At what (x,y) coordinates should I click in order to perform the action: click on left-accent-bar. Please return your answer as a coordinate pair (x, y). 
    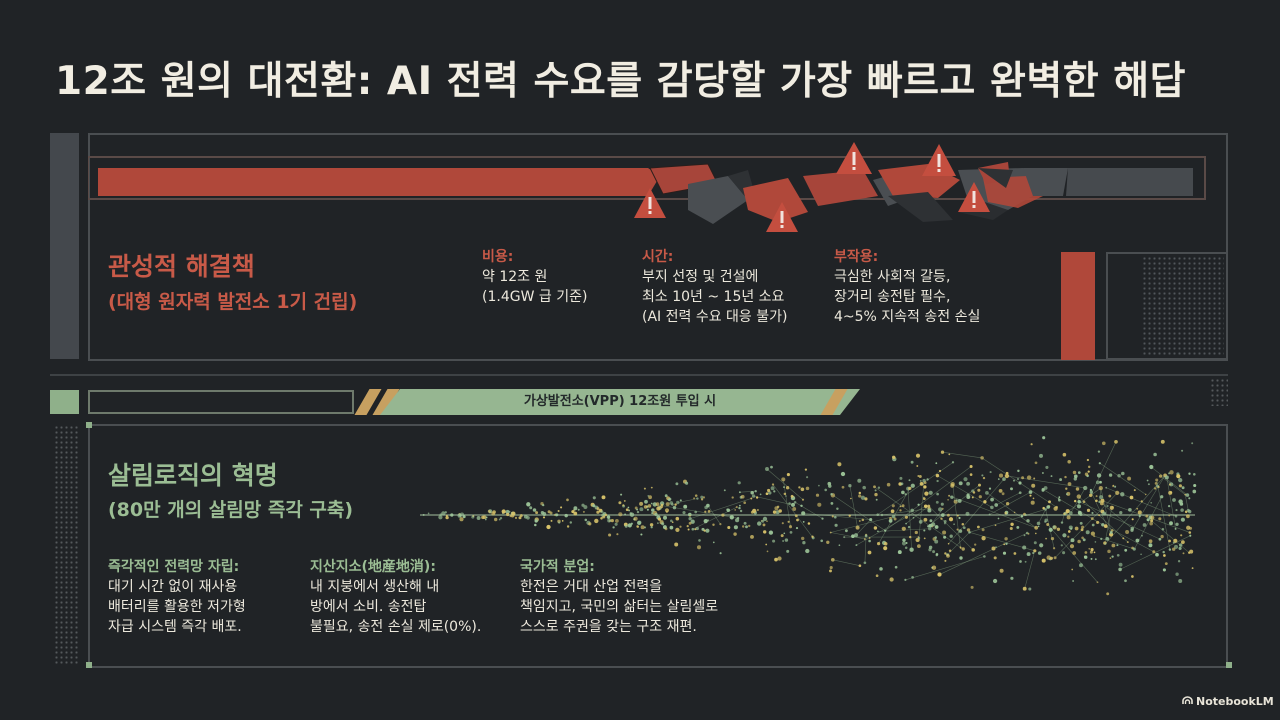
    Looking at the image, I should click on (64, 246).